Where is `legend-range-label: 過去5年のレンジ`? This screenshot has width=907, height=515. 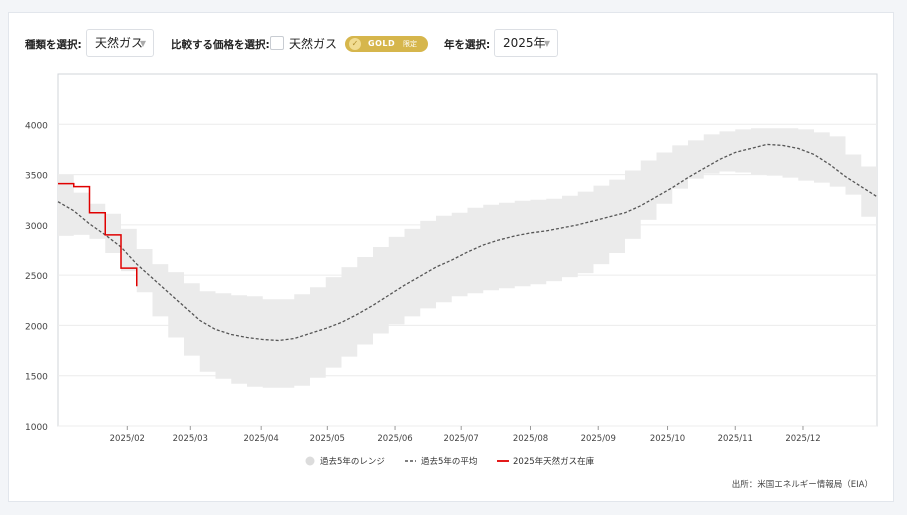
legend-range-label: 過去5年のレンジ is located at coordinates (352, 461).